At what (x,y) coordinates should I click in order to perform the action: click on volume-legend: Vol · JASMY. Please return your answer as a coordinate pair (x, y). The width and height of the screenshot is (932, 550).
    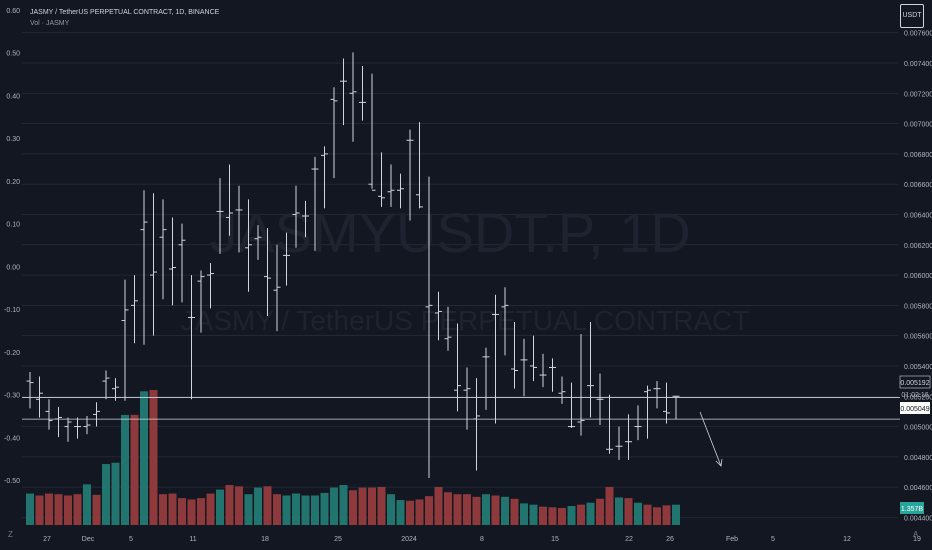
    Looking at the image, I should click on (50, 23).